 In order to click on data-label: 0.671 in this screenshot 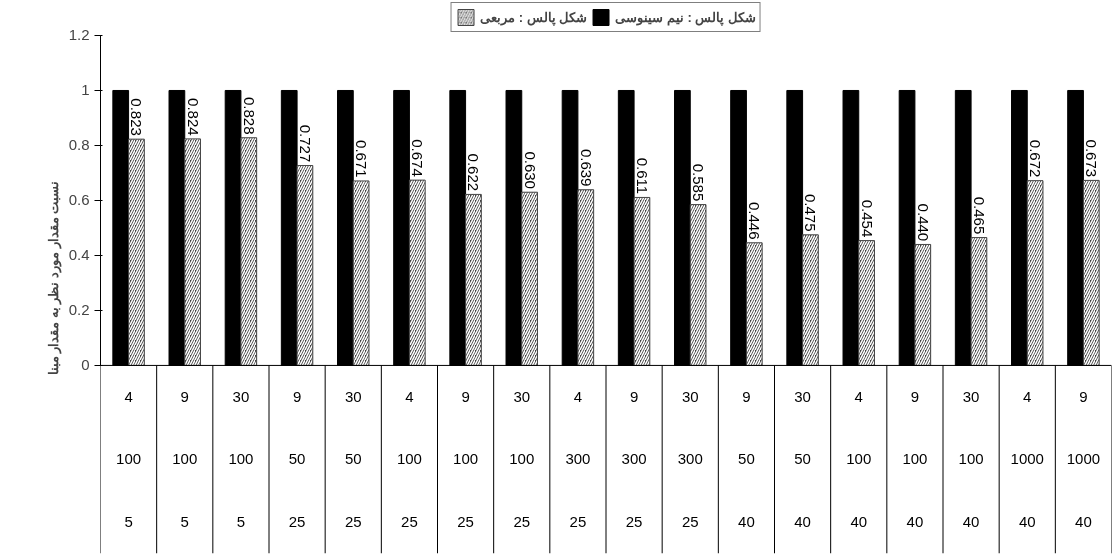, I will do `click(362, 159)`.